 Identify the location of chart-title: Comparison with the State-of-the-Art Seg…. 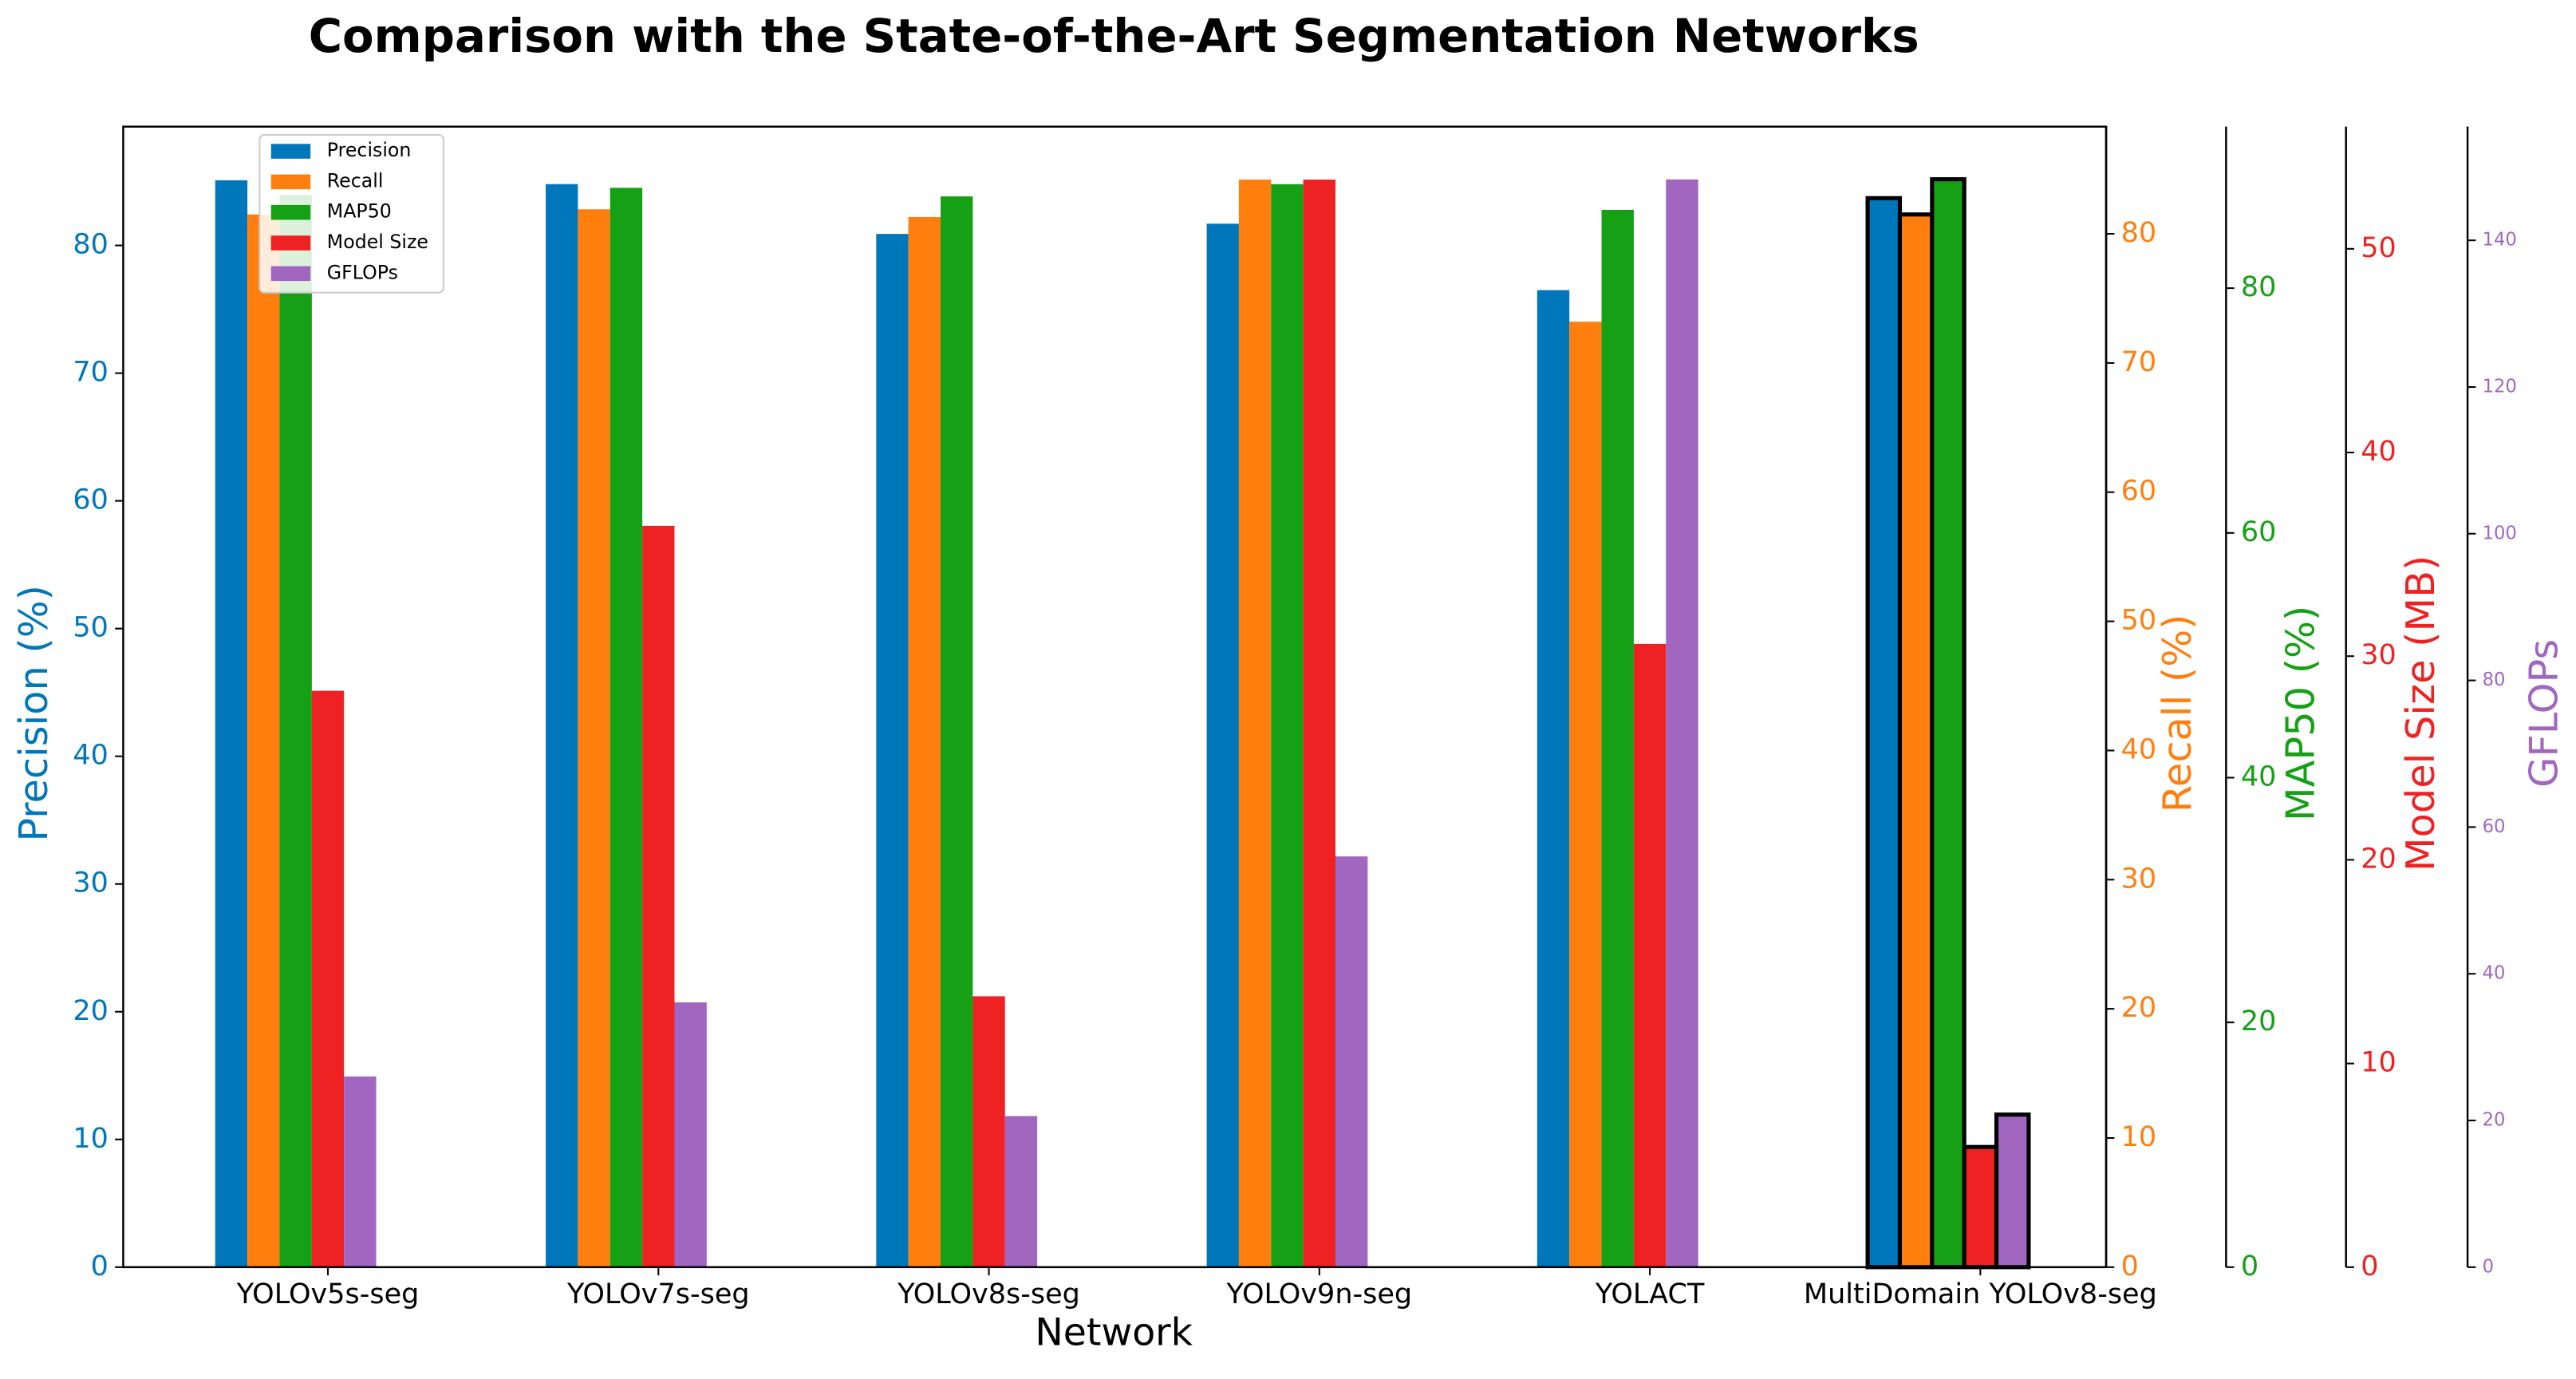
(1114, 36).